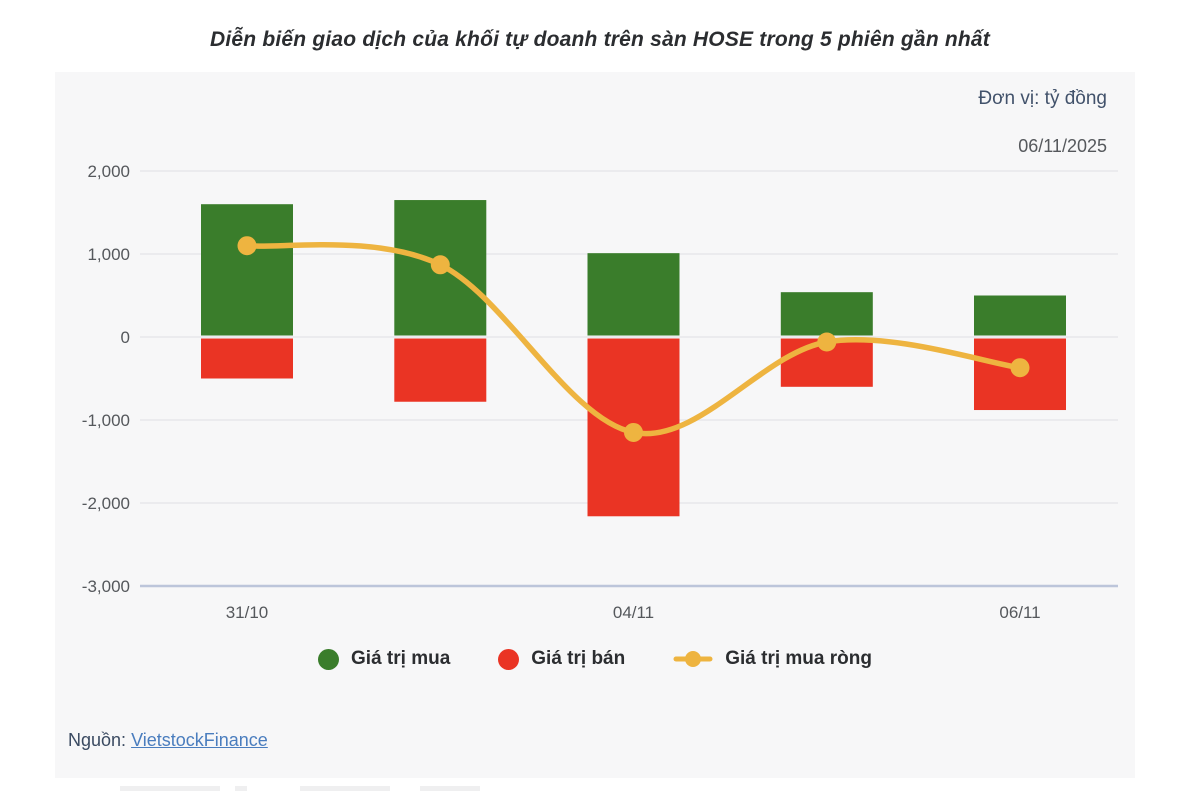 The height and width of the screenshot is (795, 1200). What do you see at coordinates (97, 740) in the screenshot?
I see `source-label: Nguồn:` at bounding box center [97, 740].